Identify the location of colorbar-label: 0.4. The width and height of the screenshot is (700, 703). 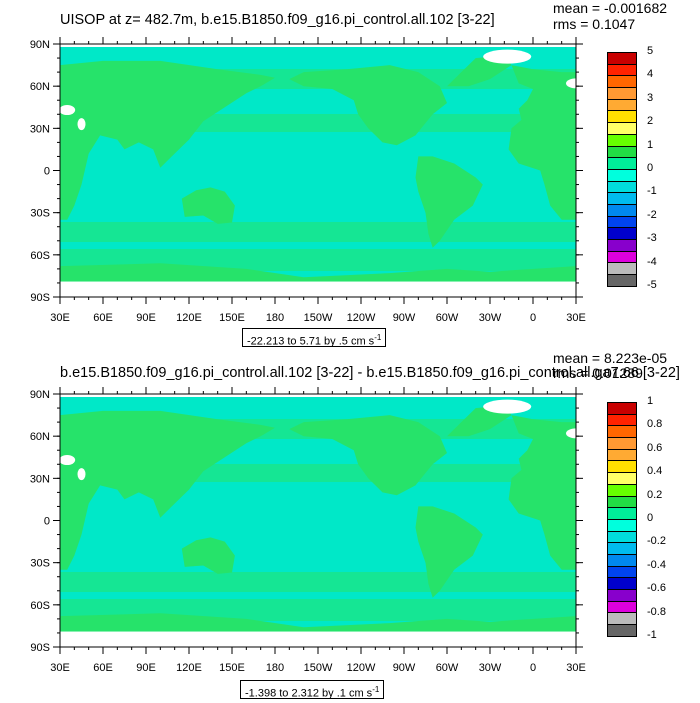
(655, 471).